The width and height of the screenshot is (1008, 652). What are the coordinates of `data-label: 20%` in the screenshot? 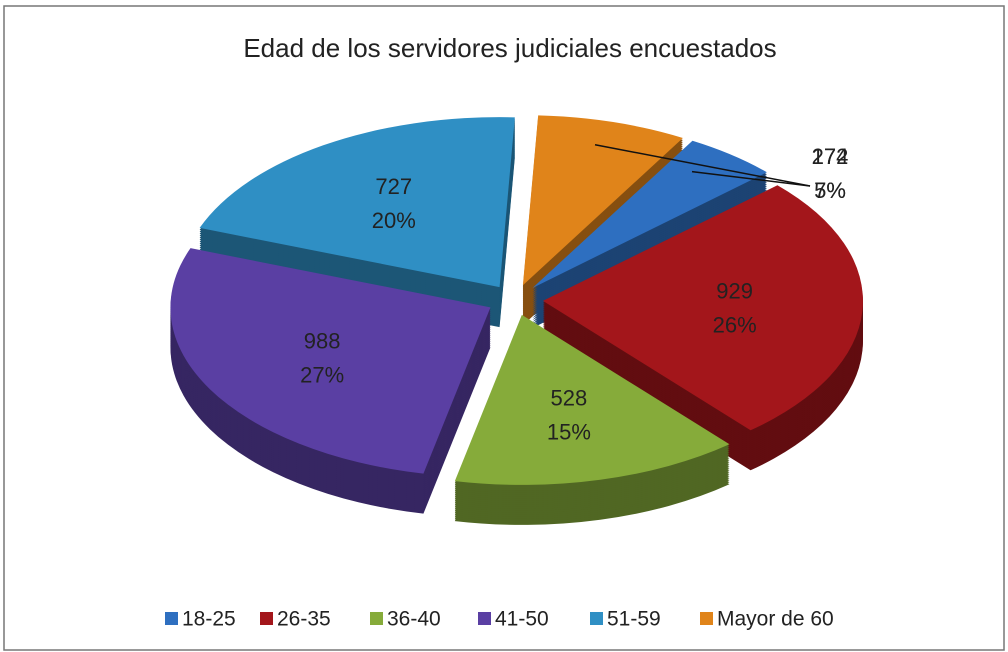 It's located at (394, 220).